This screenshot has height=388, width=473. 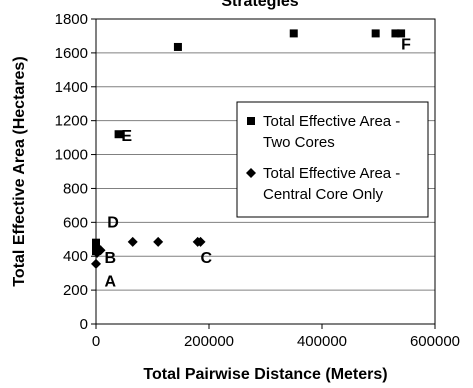 What do you see at coordinates (71, 121) in the screenshot?
I see `y-tick-label: 1200` at bounding box center [71, 121].